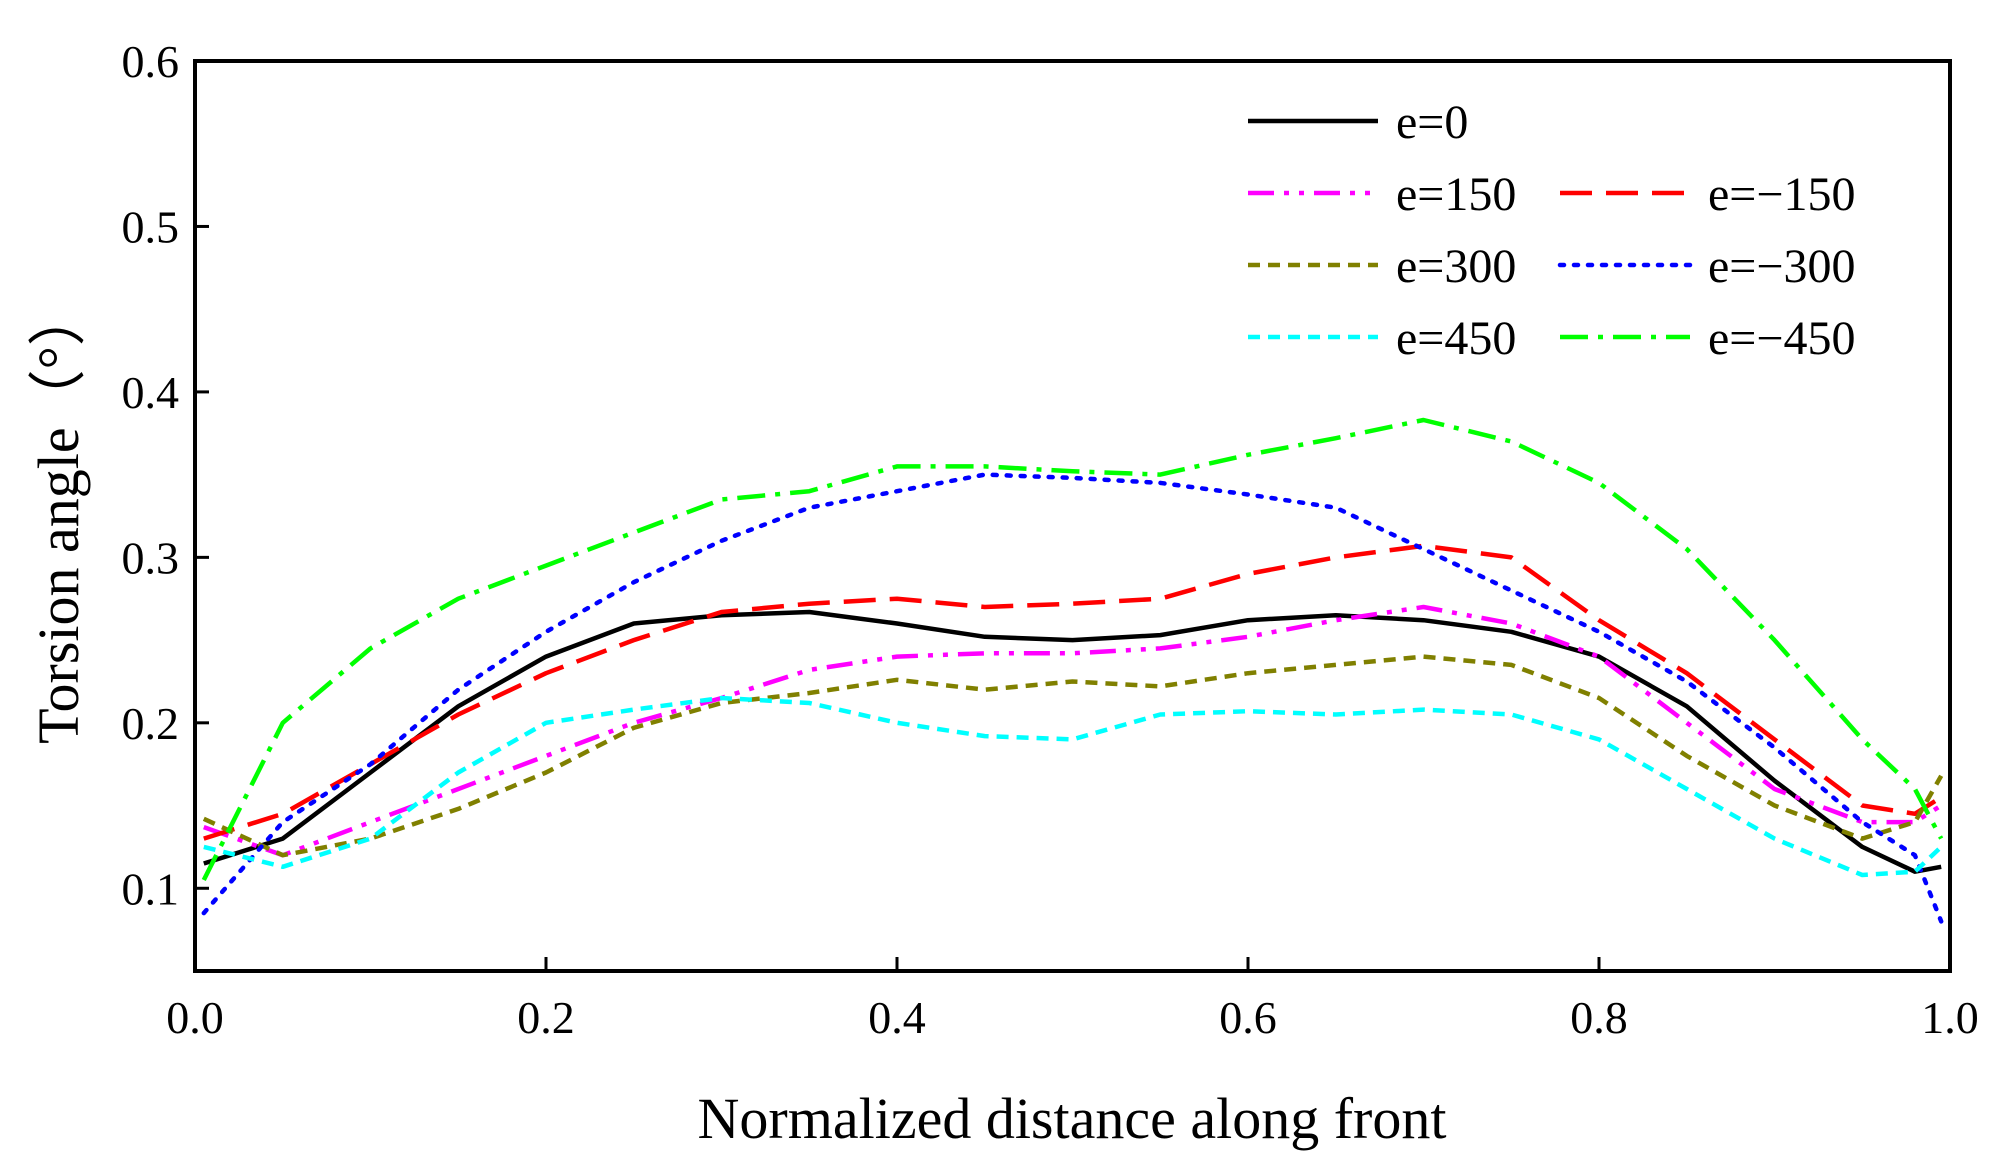 Image resolution: width=1999 pixels, height=1166 pixels. What do you see at coordinates (1248, 1017) in the screenshot?
I see `x-tick-label: 0.6` at bounding box center [1248, 1017].